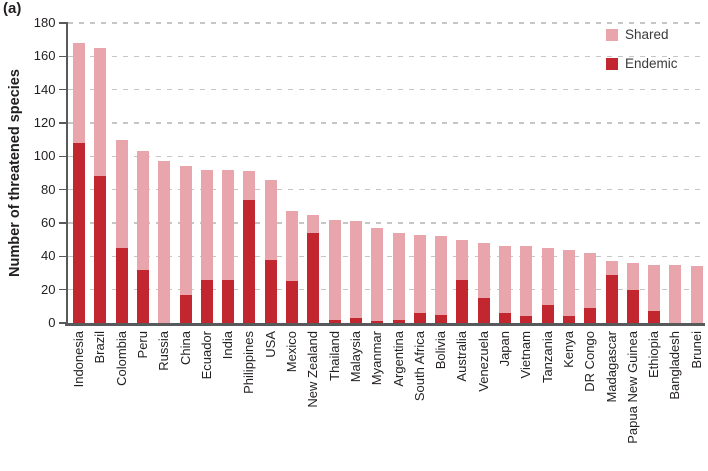 The image size is (708, 471). Describe the element at coordinates (632, 387) in the screenshot. I see `x-tick-label: Papua New Guinea` at that location.